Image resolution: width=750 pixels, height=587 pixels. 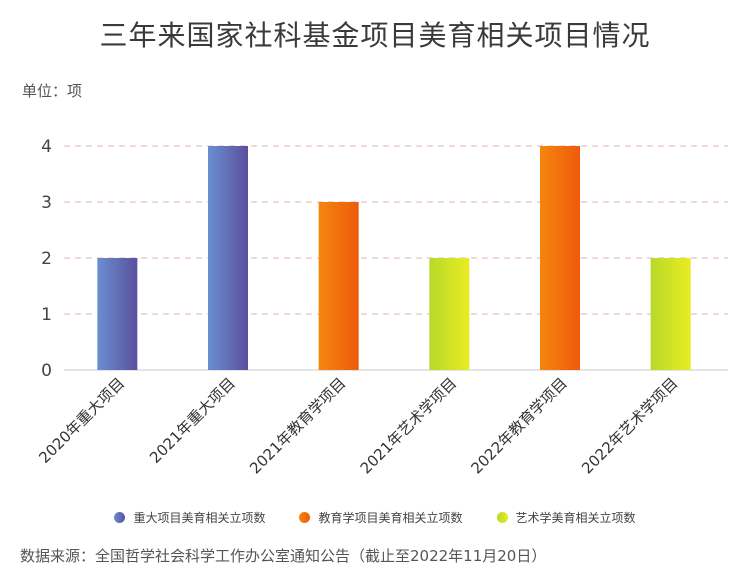 I want to click on y-tick-label: 4, so click(x=46, y=147).